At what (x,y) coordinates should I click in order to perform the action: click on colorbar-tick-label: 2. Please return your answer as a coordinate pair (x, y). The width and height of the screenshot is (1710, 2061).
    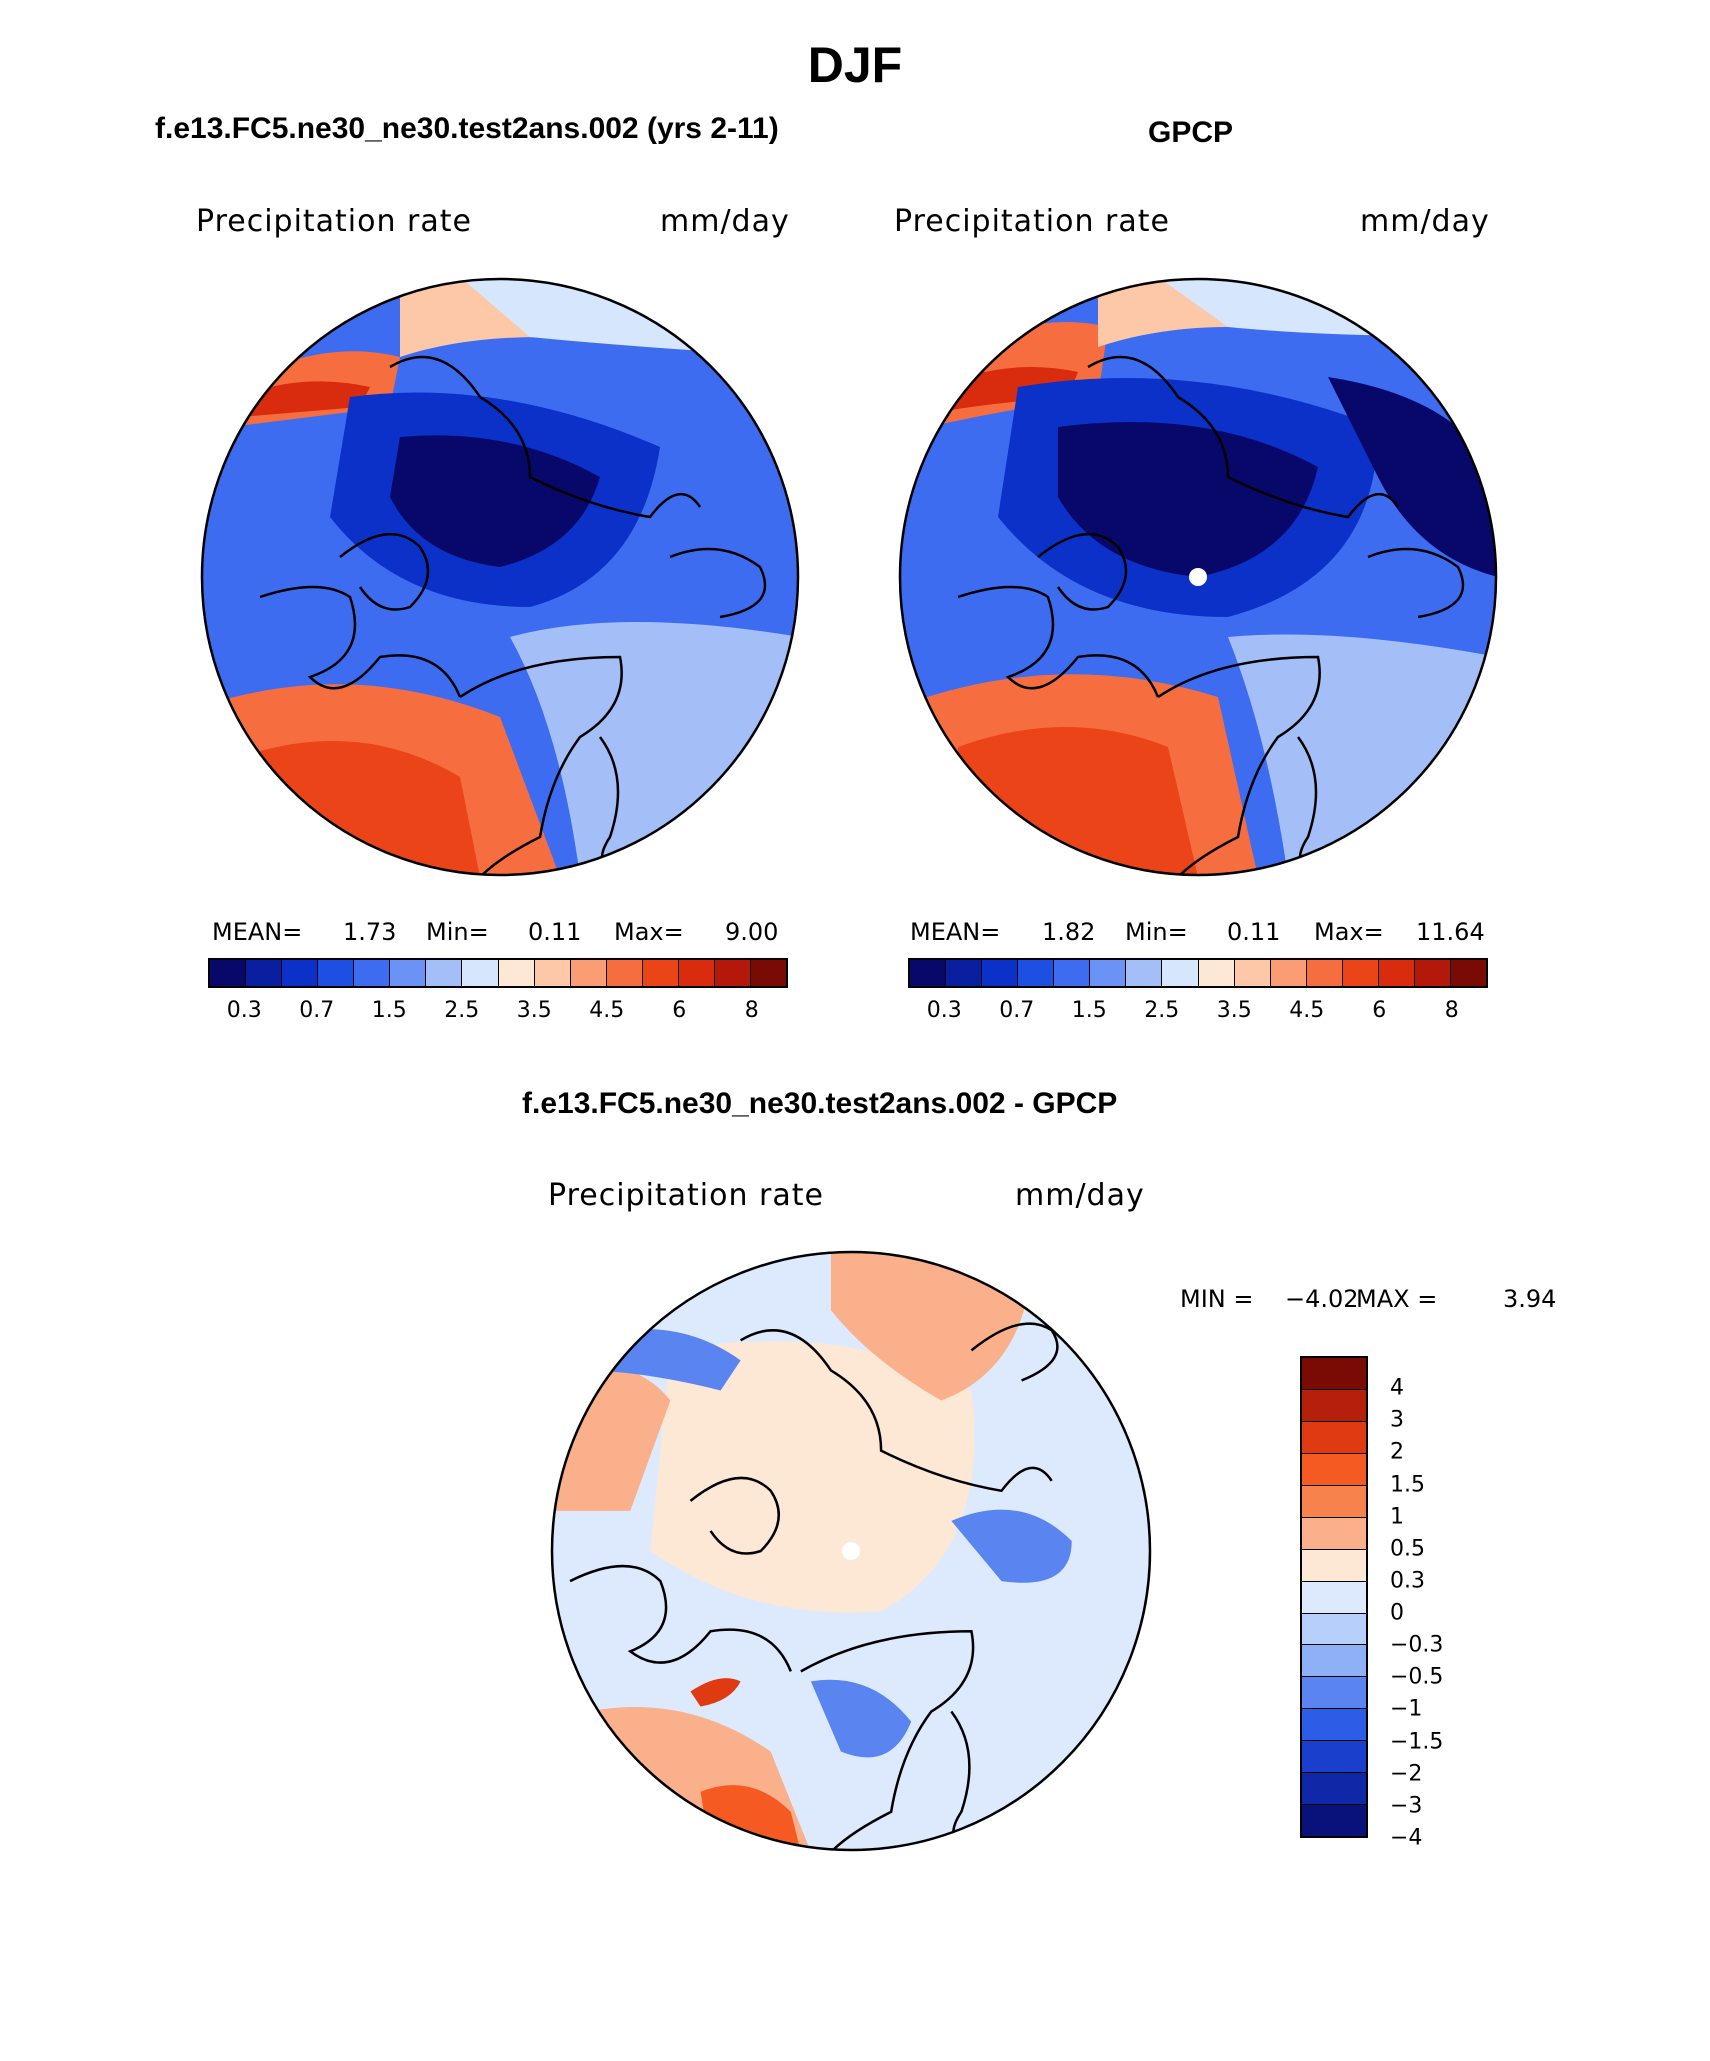
    Looking at the image, I should click on (1397, 1452).